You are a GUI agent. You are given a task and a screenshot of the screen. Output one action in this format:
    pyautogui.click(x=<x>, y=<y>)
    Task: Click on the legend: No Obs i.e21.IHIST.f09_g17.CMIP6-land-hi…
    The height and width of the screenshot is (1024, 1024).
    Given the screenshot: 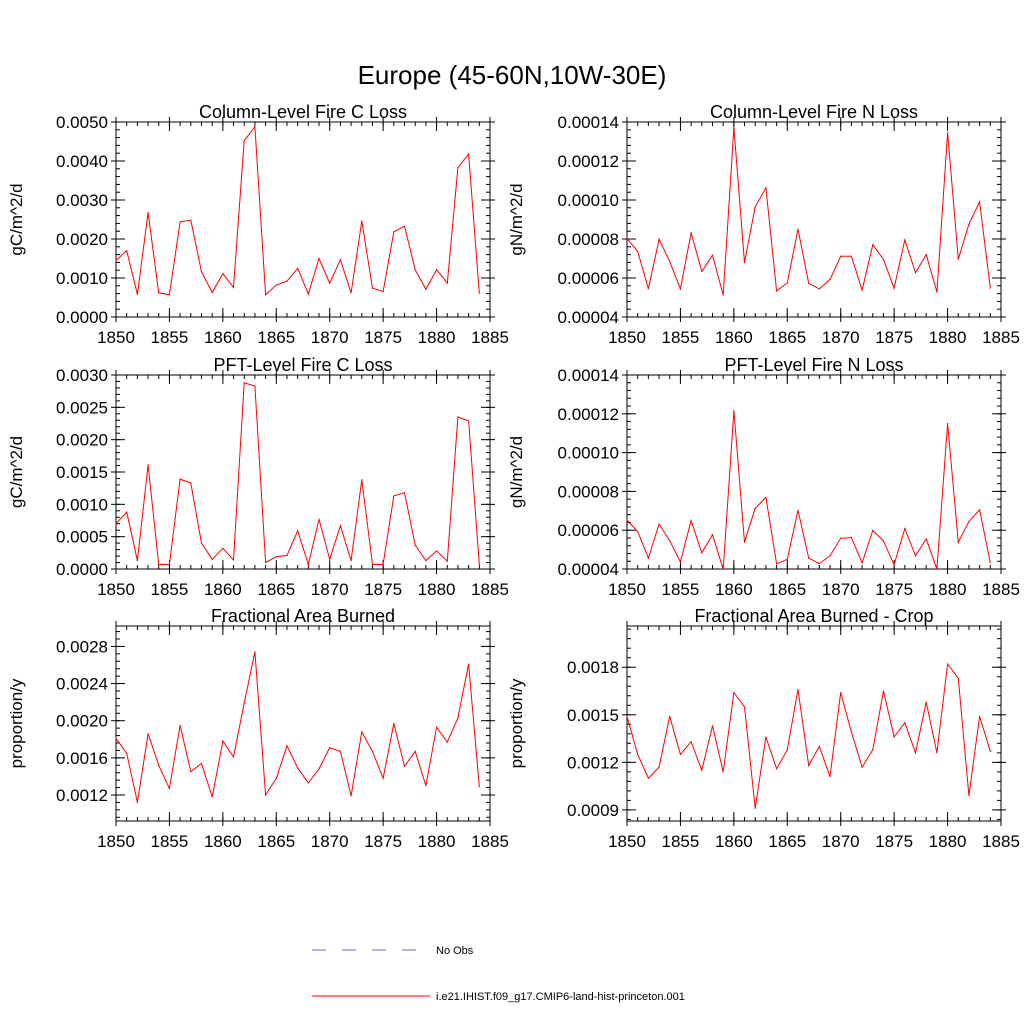 What is the action you would take?
    pyautogui.click(x=498, y=974)
    